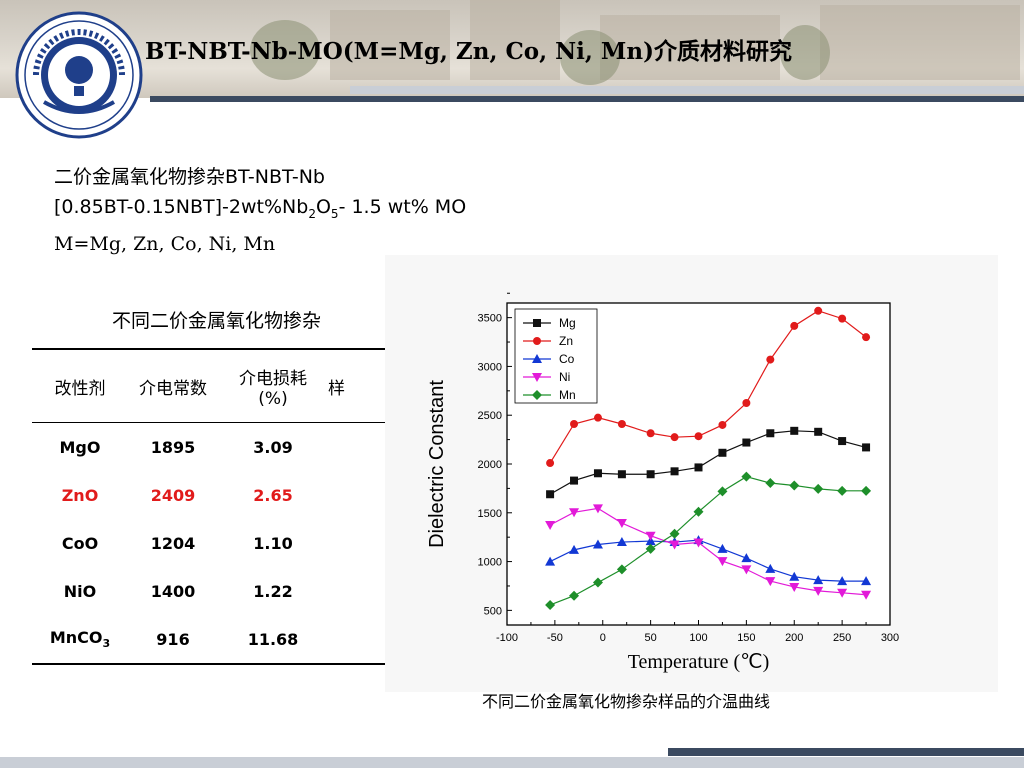 Image resolution: width=1024 pixels, height=768 pixels. What do you see at coordinates (842, 638) in the screenshot?
I see `x-tick-label: 250` at bounding box center [842, 638].